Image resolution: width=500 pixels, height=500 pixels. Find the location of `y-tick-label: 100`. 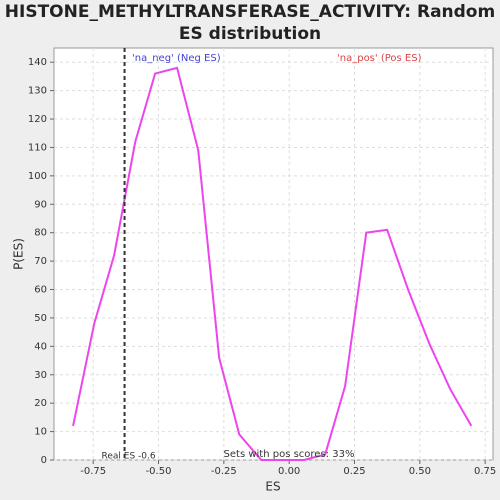

y-tick-label: 100 is located at coordinates (37, 176).